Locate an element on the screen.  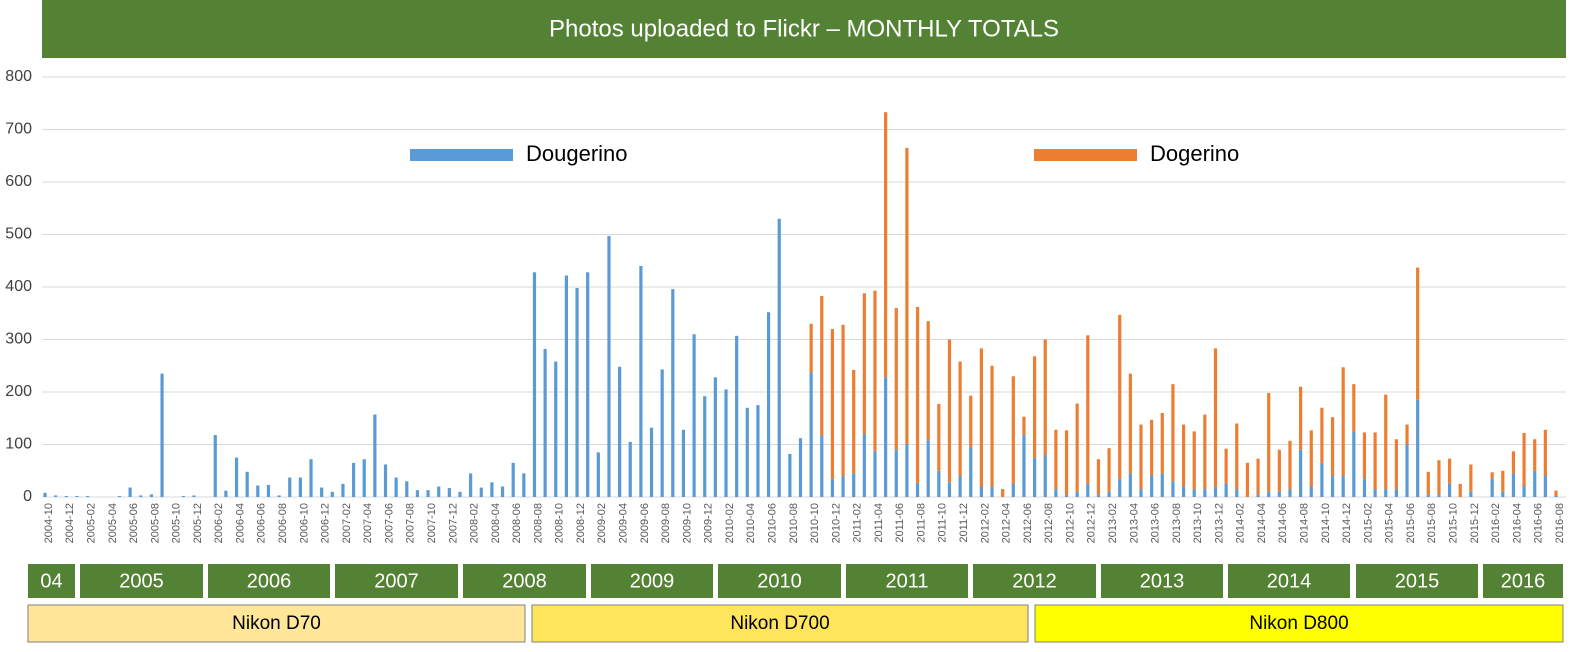
x-tick-label: 2008-10 is located at coordinates (560, 523).